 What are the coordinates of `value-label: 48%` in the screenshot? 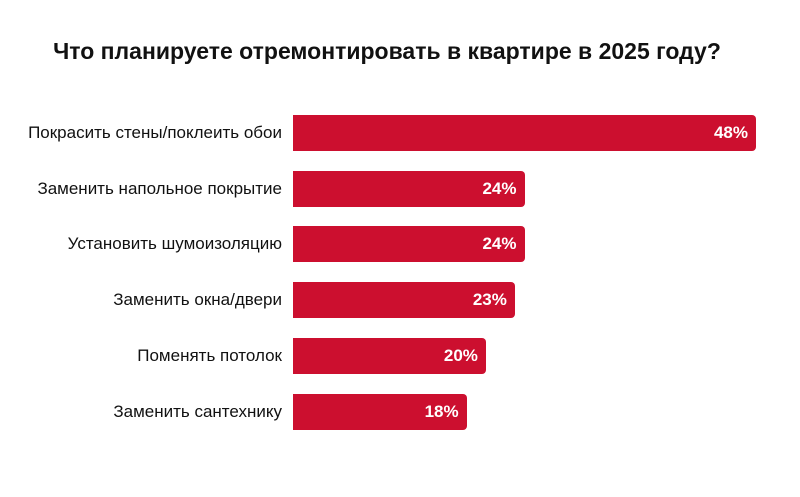 It's located at (730, 132).